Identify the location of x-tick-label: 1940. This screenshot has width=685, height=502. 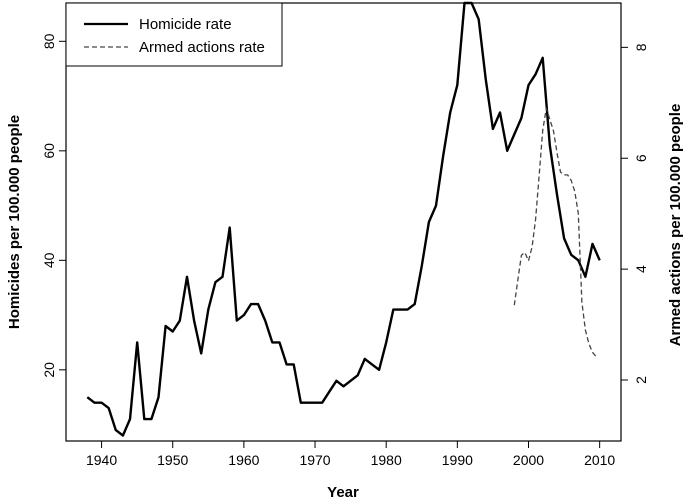
(101, 460).